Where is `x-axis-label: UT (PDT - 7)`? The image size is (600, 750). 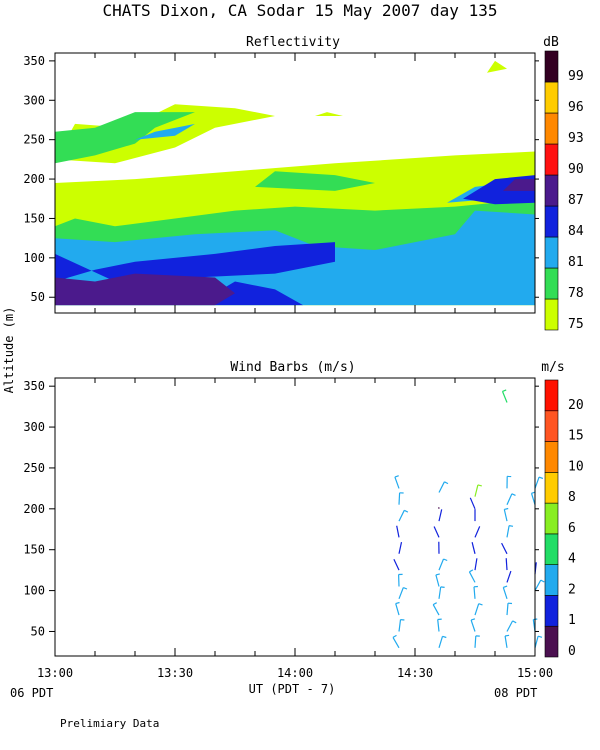
x-axis-label: UT (PDT - 7) is located at coordinates (292, 689).